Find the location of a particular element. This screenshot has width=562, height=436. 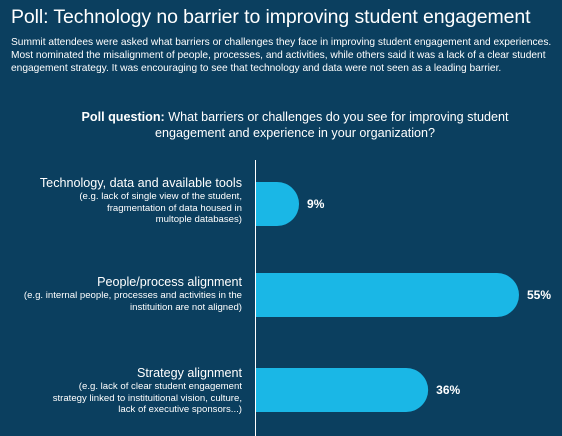

category-title: Technology, data and available tools is located at coordinates (140, 183).